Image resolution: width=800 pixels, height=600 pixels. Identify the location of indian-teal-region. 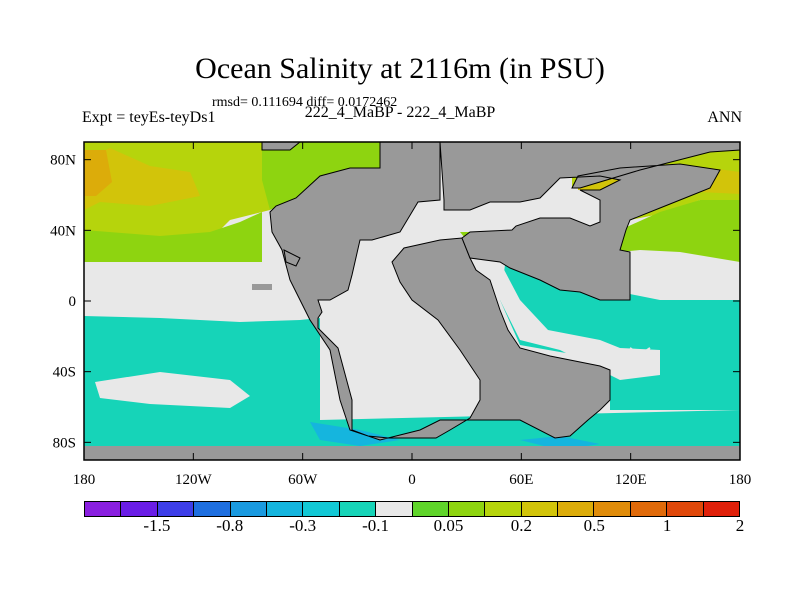
(620, 337).